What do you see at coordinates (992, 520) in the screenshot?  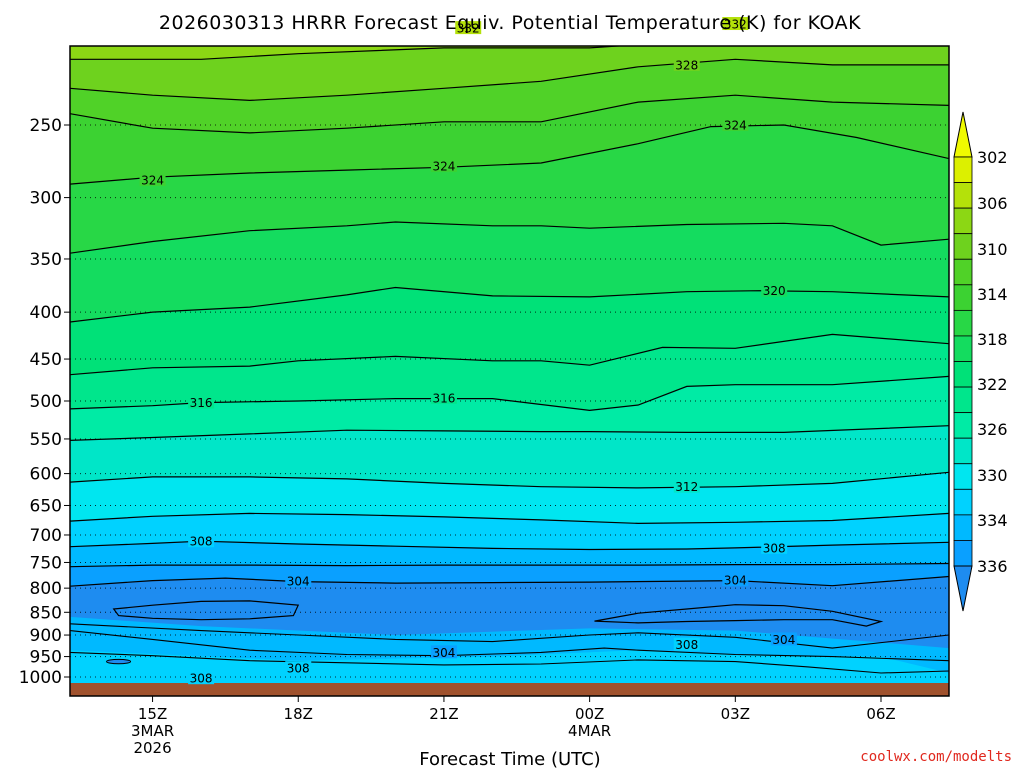 I see `colorbar-label: 334` at bounding box center [992, 520].